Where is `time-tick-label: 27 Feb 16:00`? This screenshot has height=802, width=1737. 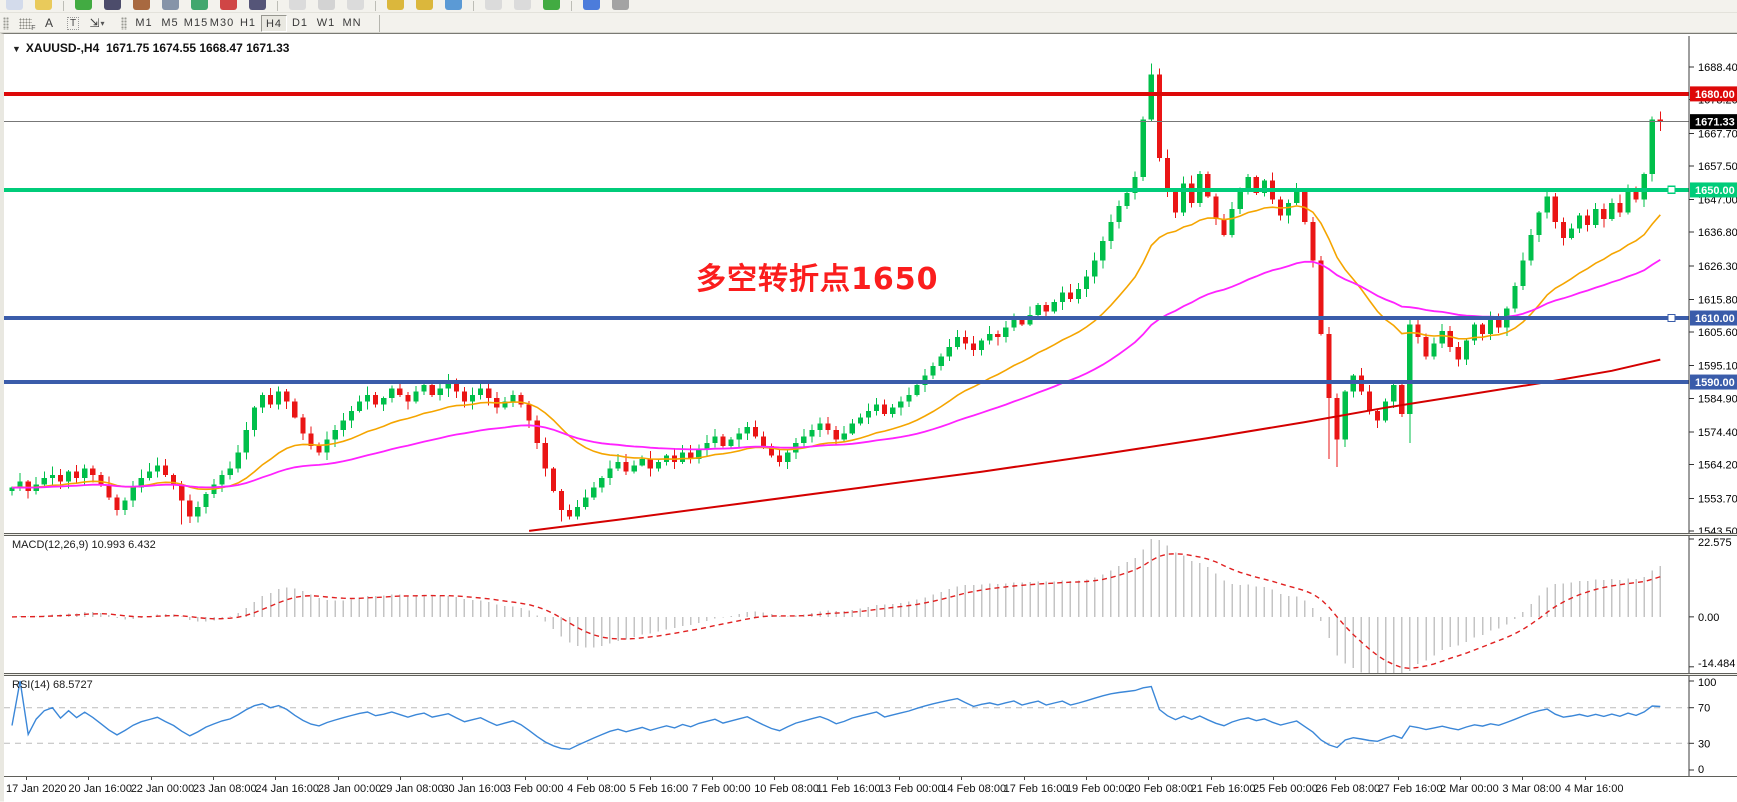 time-tick-label: 27 Feb 16:00 is located at coordinates (1410, 789).